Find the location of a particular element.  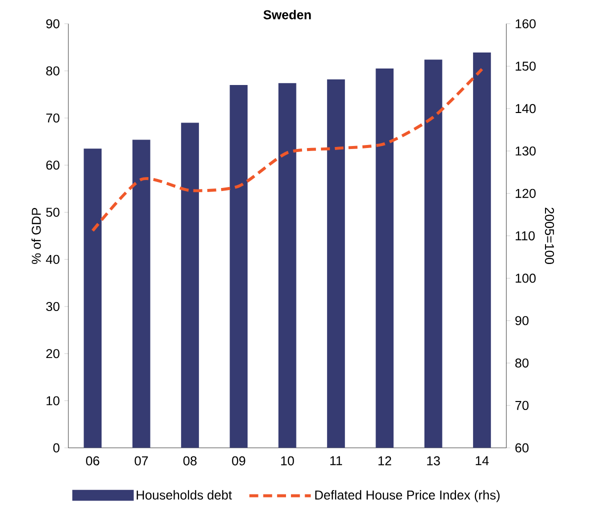

x-tick-label: 14 is located at coordinates (482, 460).